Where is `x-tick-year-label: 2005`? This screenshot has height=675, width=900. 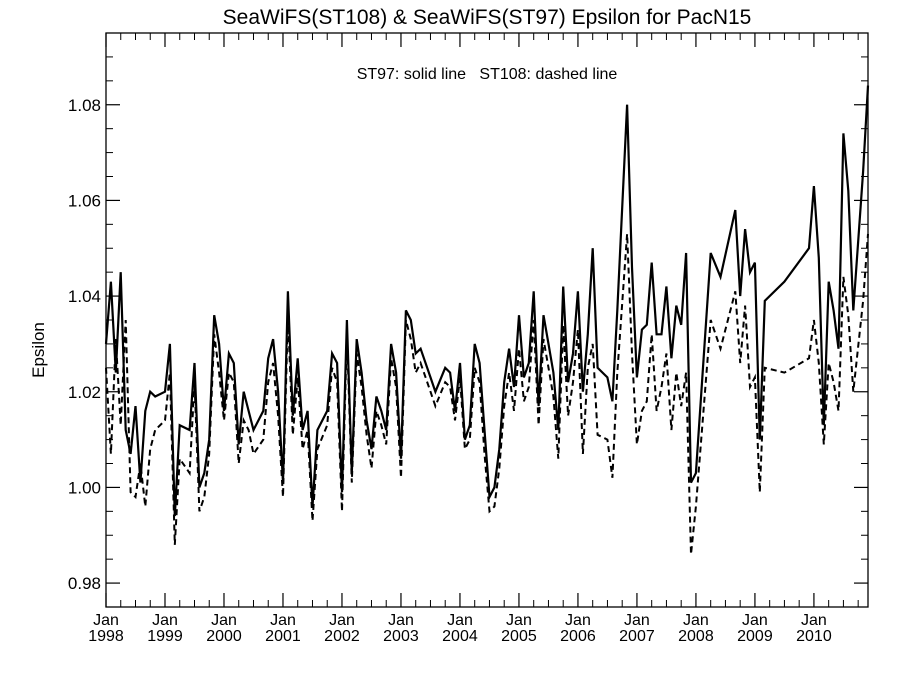
x-tick-year-label: 2005 is located at coordinates (519, 636).